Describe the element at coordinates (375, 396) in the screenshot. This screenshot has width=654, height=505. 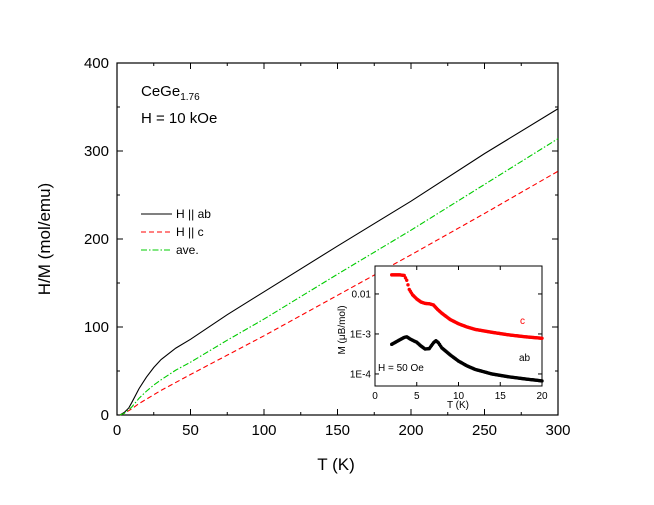
I see `inset-x-tick-label: 0` at that location.